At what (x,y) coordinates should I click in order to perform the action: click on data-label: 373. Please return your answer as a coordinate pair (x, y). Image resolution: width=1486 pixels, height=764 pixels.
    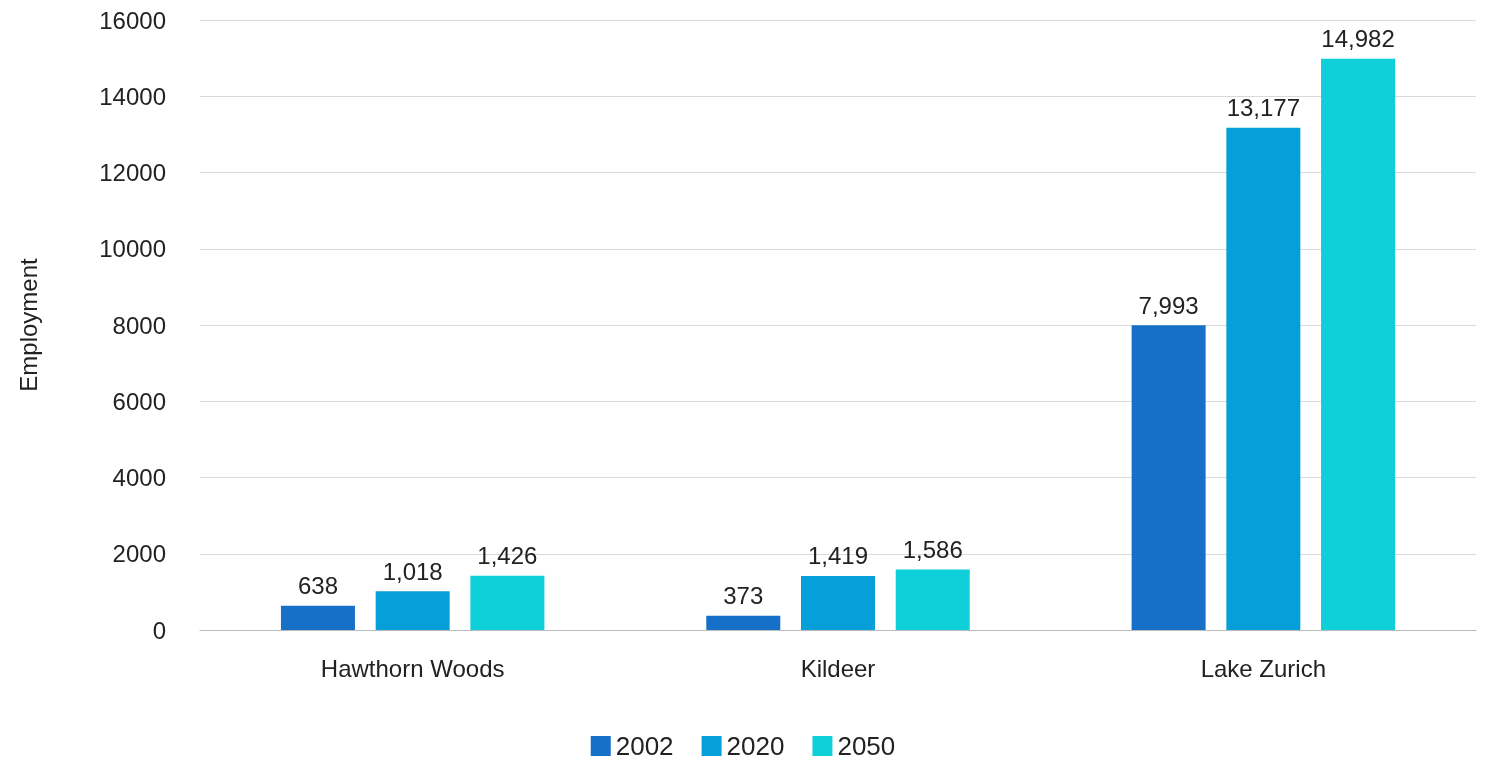
    Looking at the image, I should click on (743, 596).